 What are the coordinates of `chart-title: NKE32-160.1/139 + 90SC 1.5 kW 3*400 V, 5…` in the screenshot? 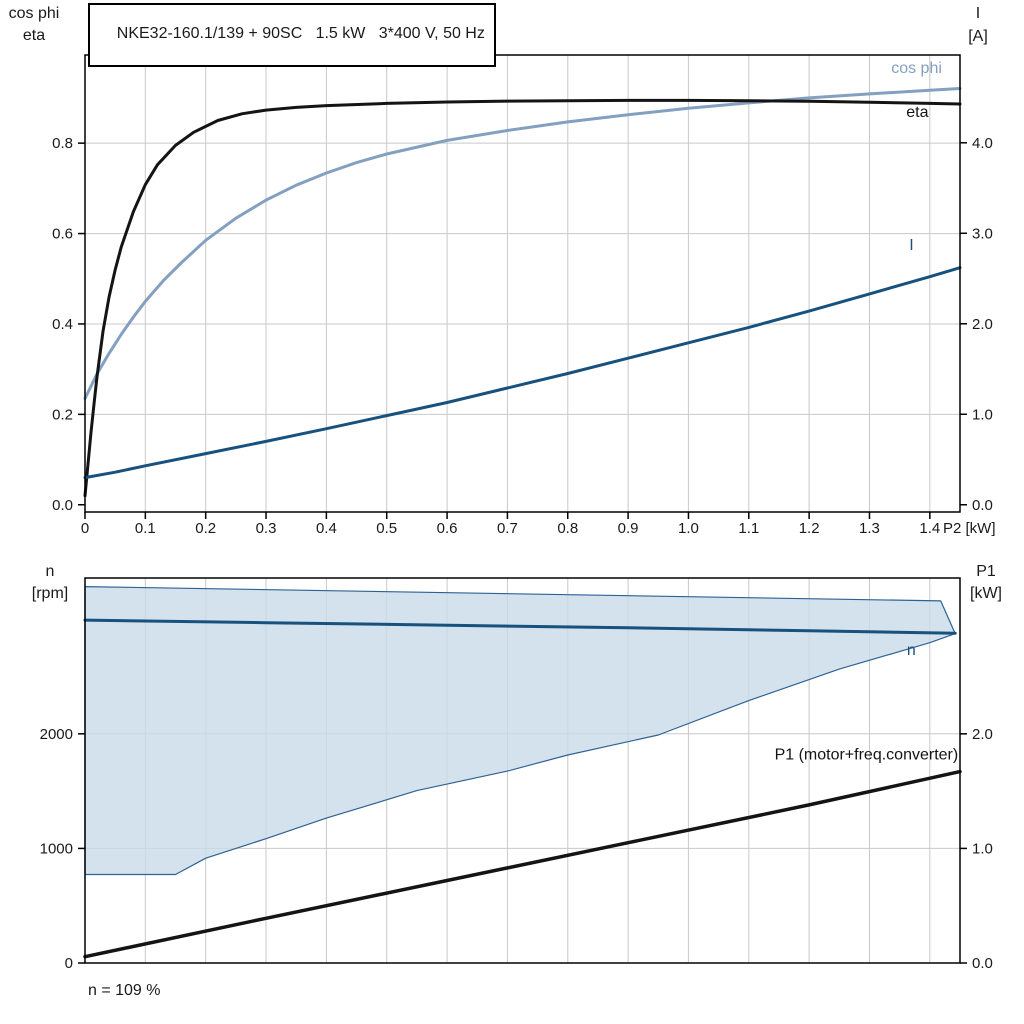 It's located at (300, 33).